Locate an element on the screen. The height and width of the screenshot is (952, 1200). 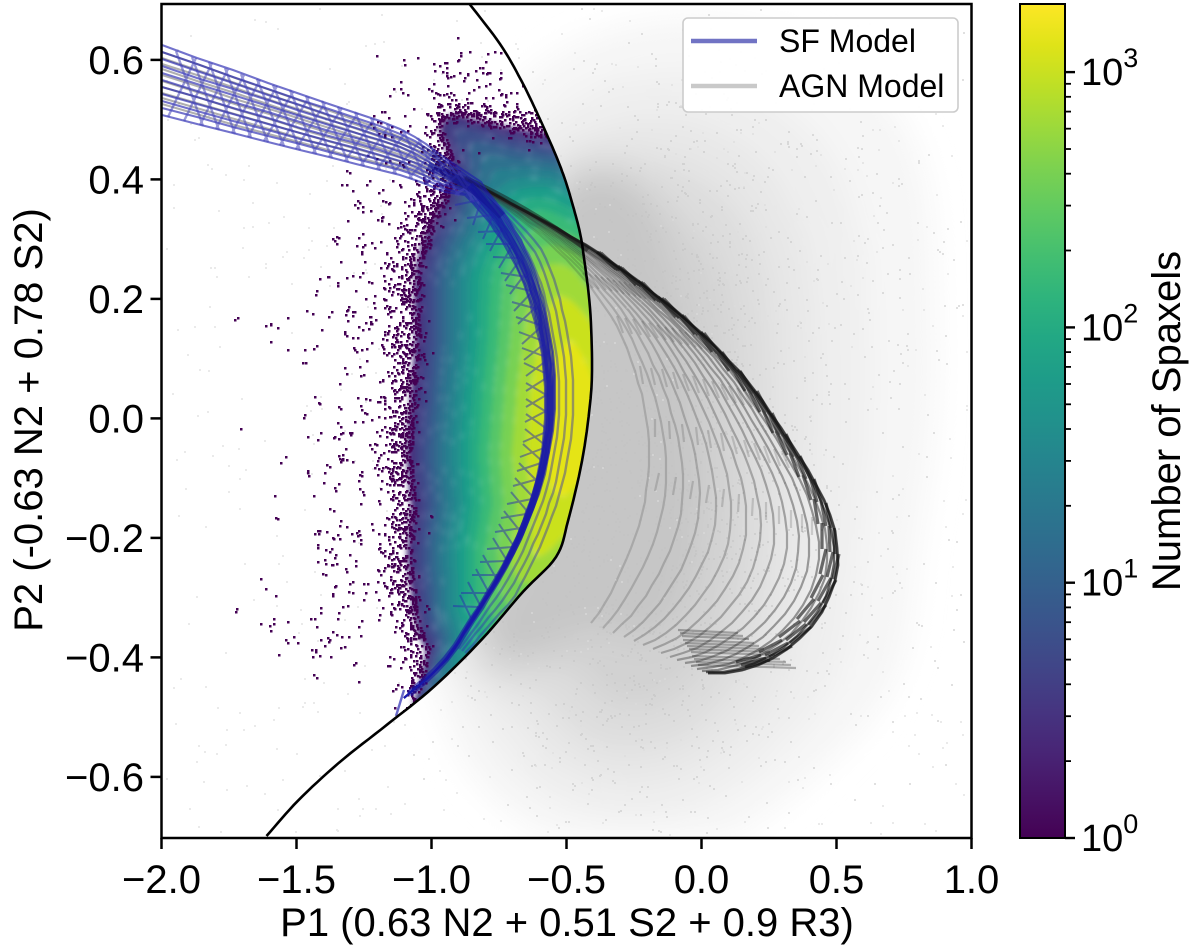
svg-text: 1.0 is located at coordinates (972, 880).